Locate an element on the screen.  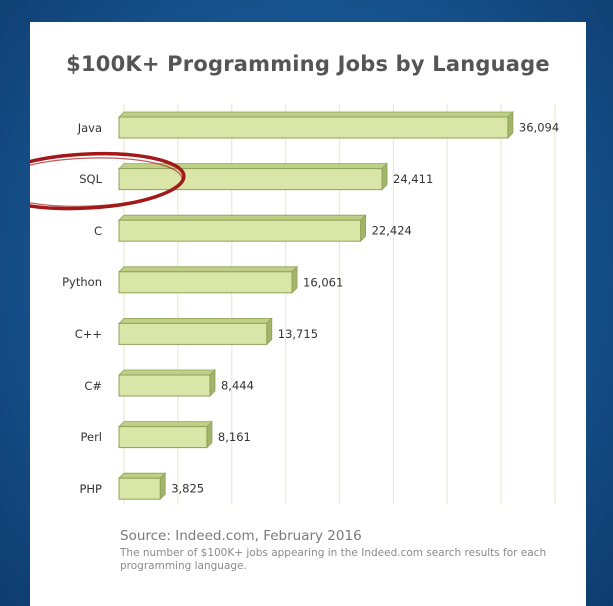
category-label: C++ is located at coordinates (88, 333).